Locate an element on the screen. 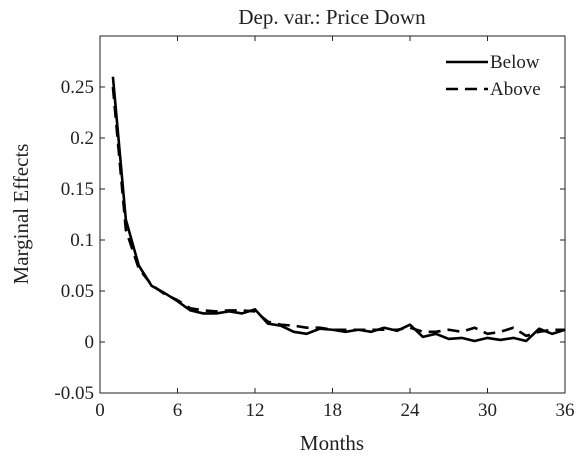 This screenshot has width=578, height=457. x-axis-label: Months is located at coordinates (332, 443).